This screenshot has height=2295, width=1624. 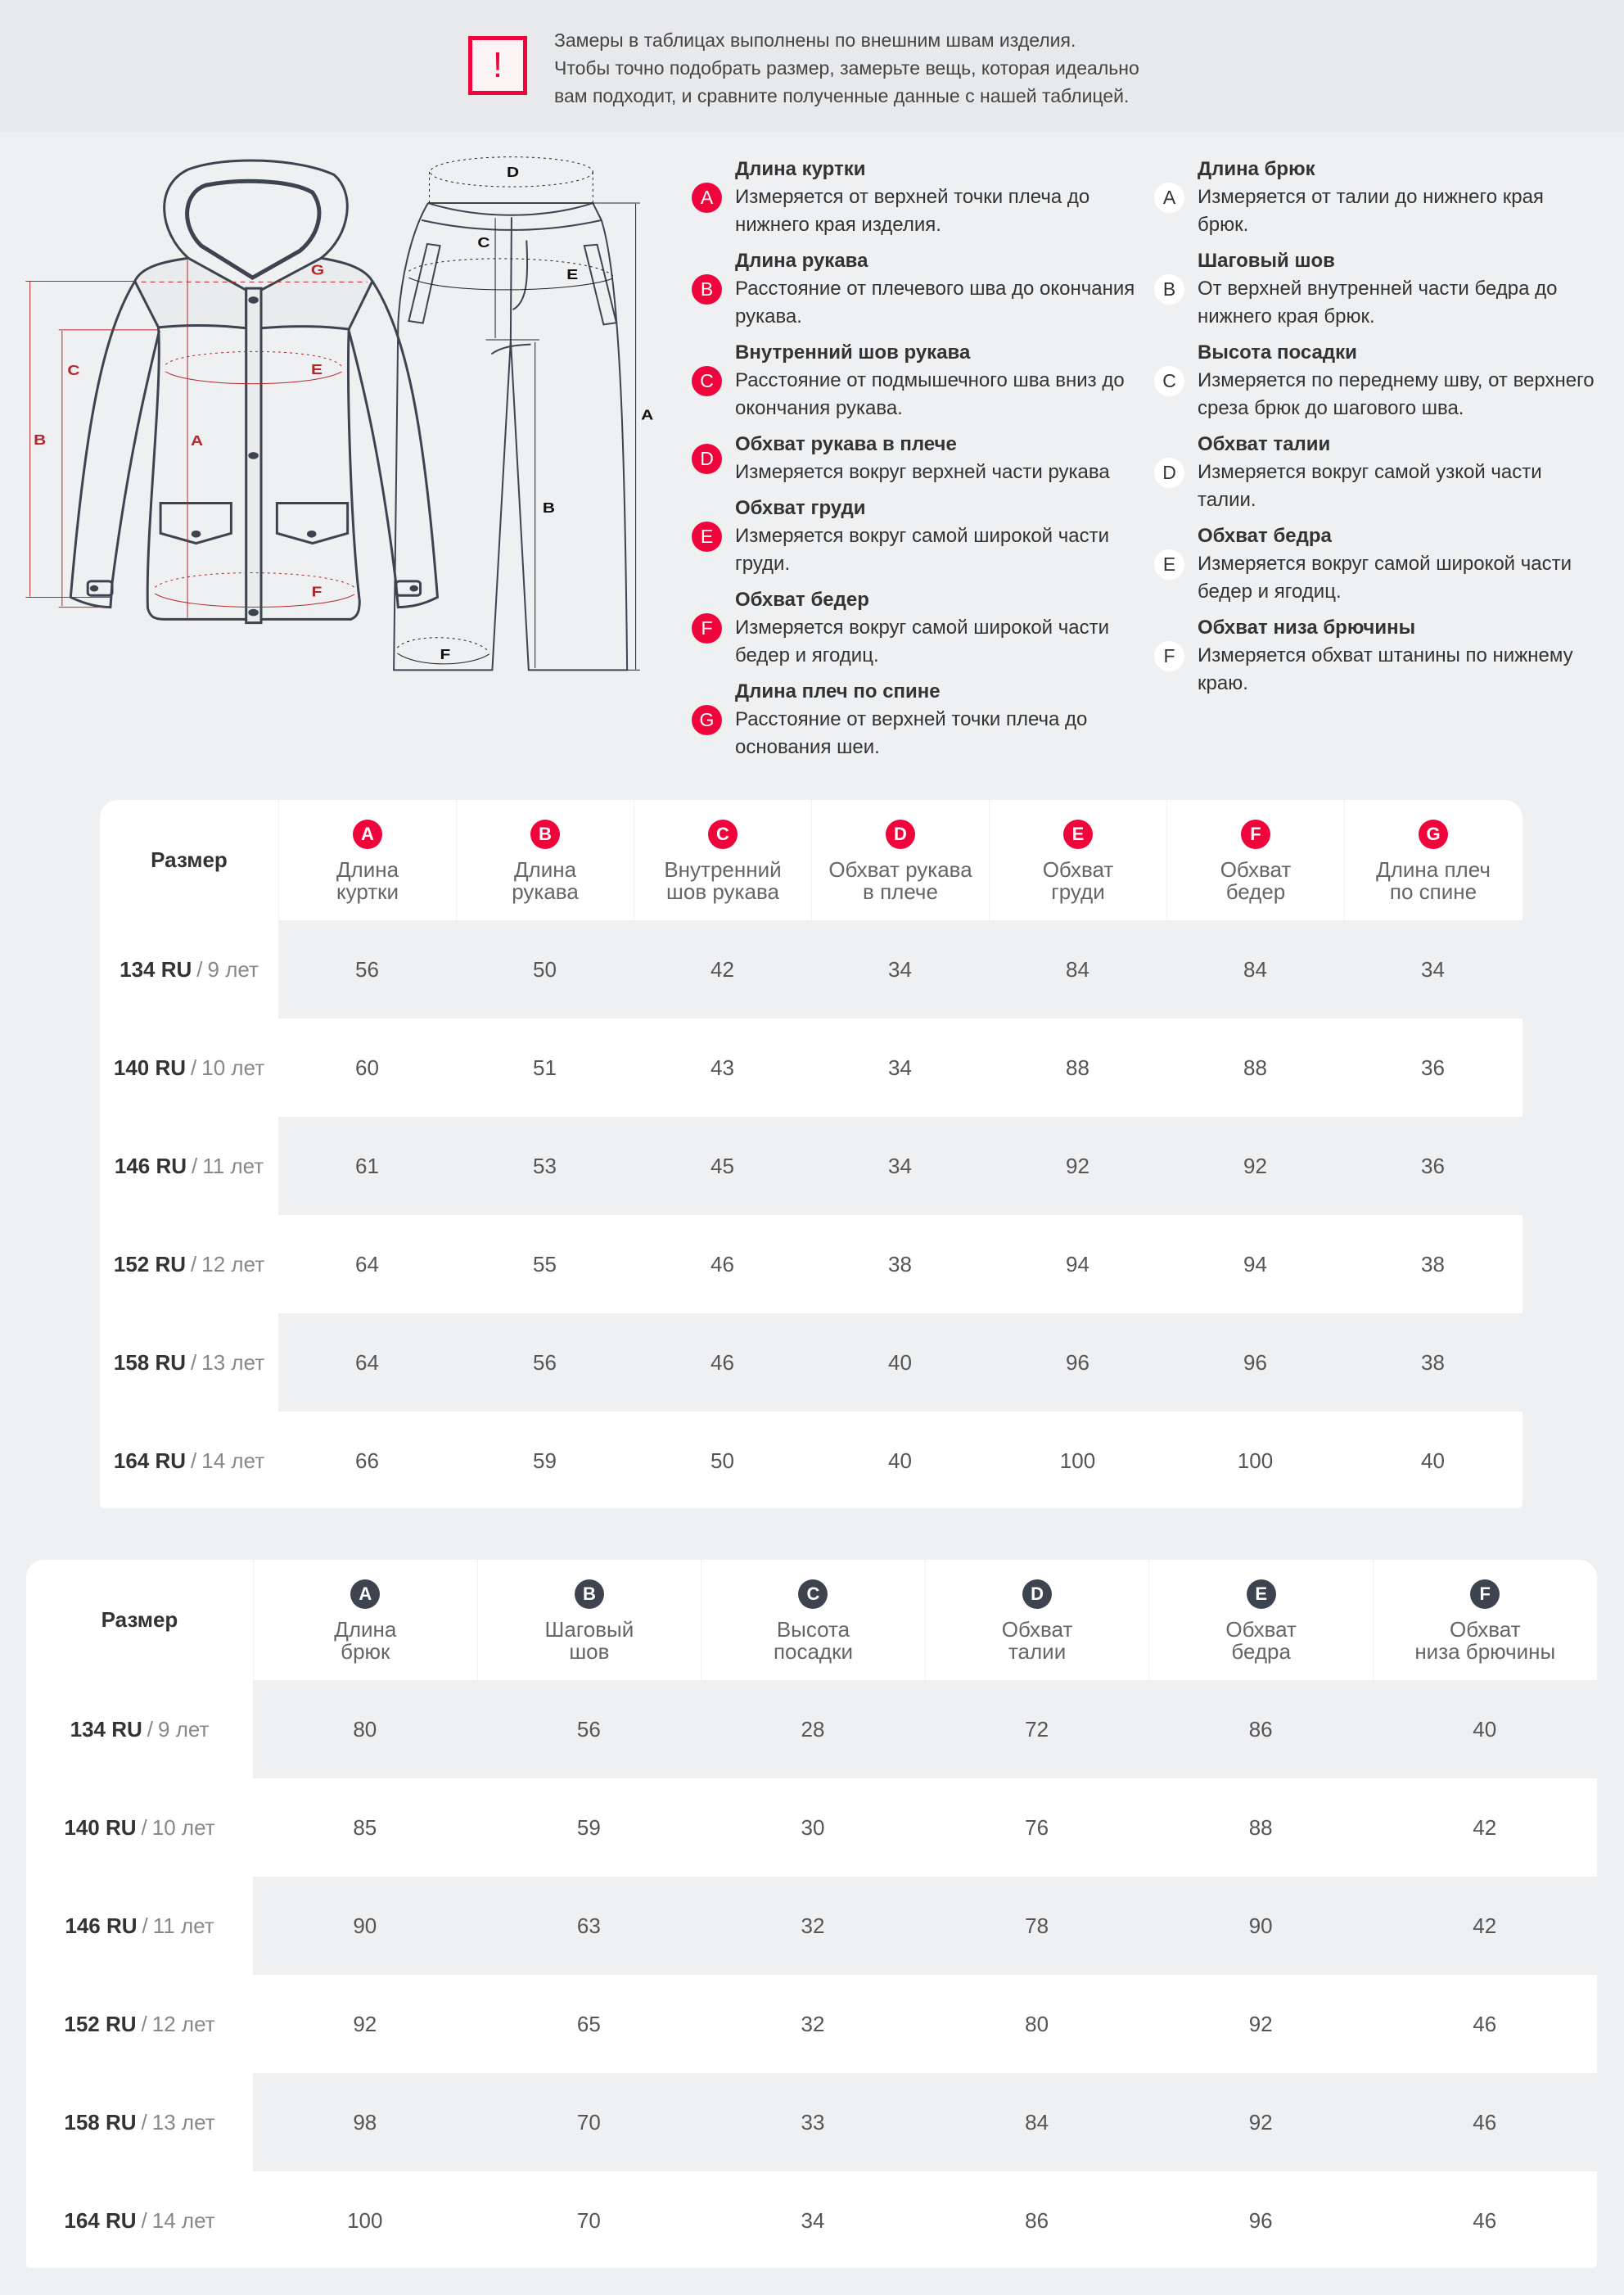 I want to click on column-label: Внутренний шов рукава, so click(x=723, y=881).